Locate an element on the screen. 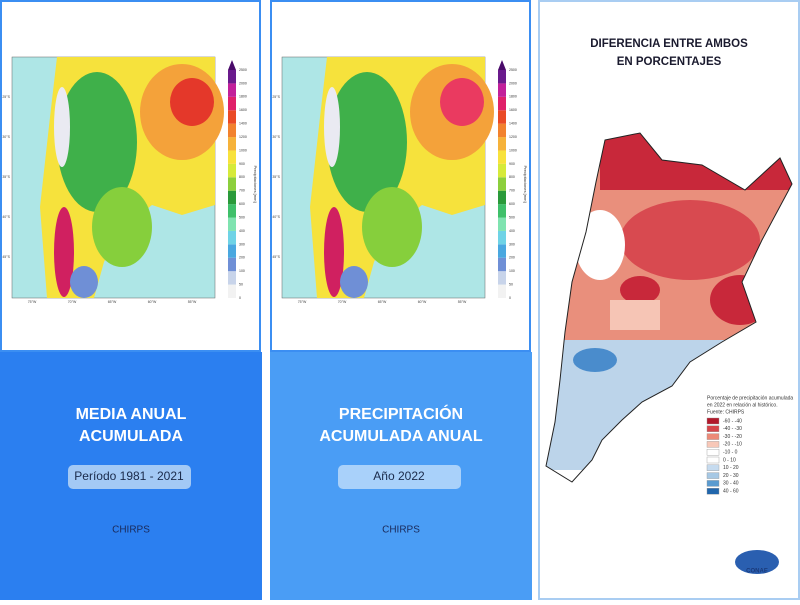 This screenshot has width=800, height=605. lon-label: 70°W is located at coordinates (72, 302).